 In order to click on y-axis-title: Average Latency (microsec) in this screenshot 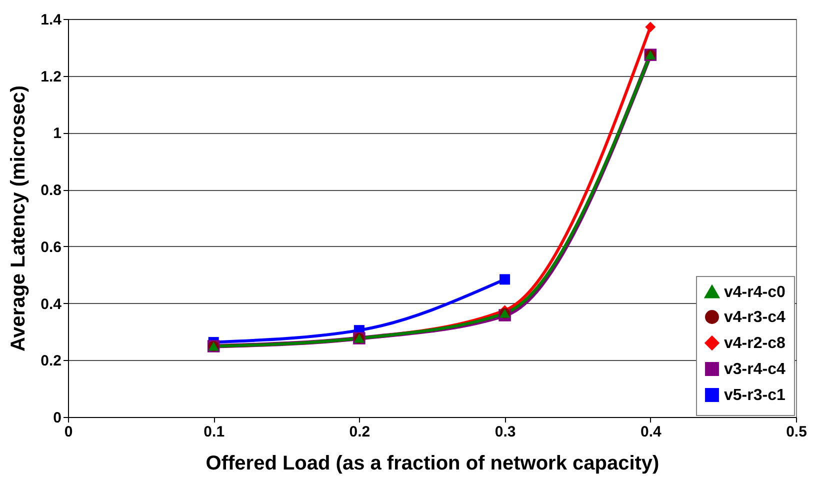, I will do `click(19, 218)`.